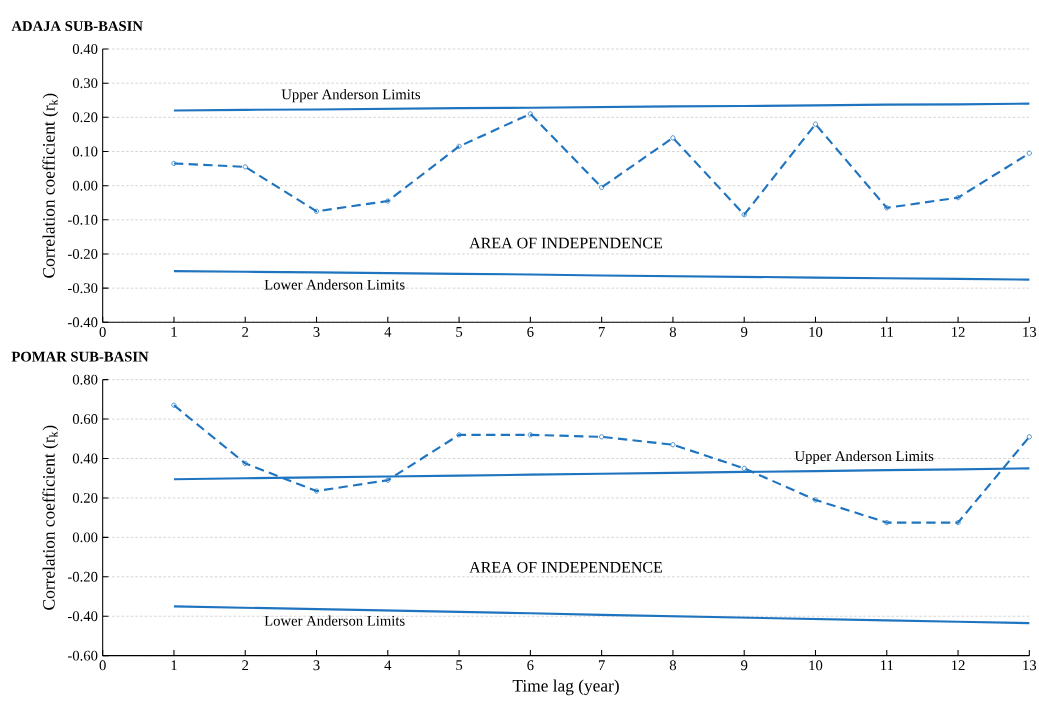 Image resolution: width=1039 pixels, height=717 pixels. I want to click on y-tick-label: -0.10, so click(82, 219).